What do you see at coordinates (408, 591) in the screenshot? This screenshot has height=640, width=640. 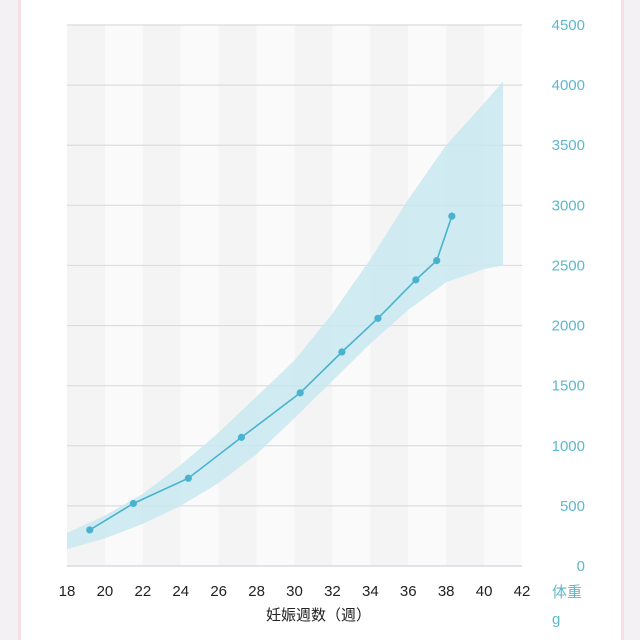 I see `x-tick-label: 36` at bounding box center [408, 591].